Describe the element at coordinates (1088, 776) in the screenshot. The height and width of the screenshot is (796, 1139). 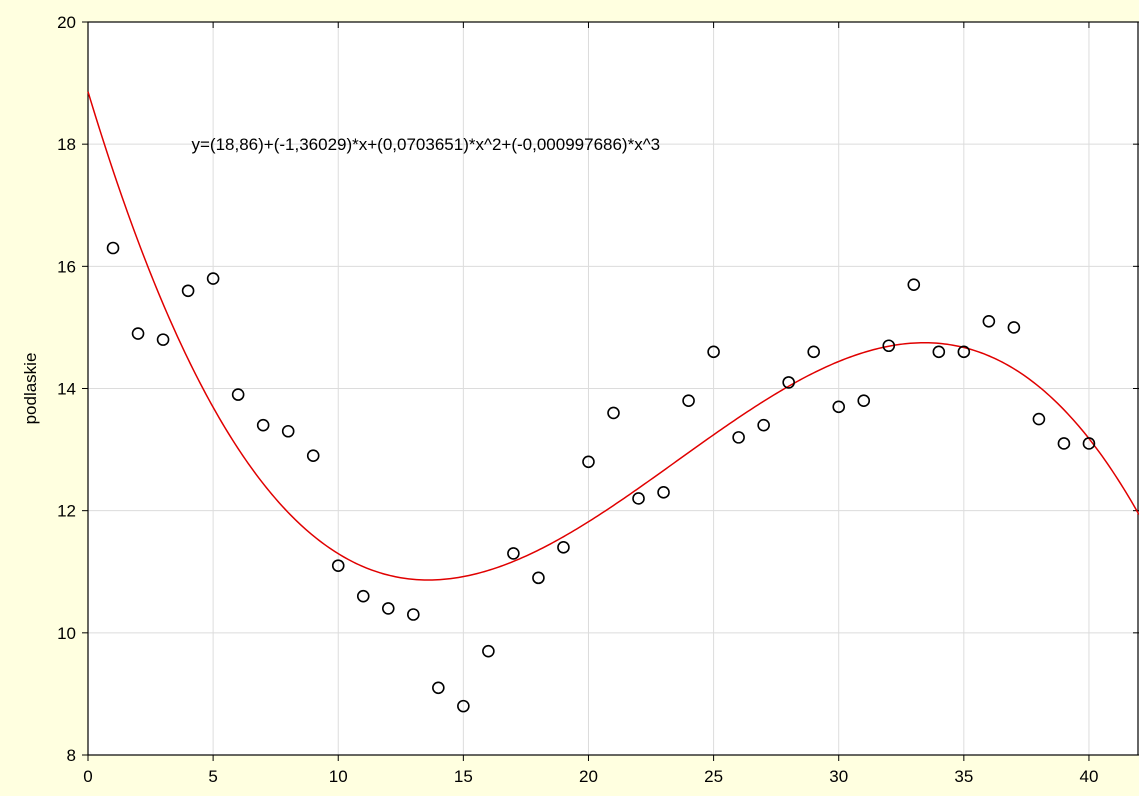
I see `x-tick-label: 40` at that location.